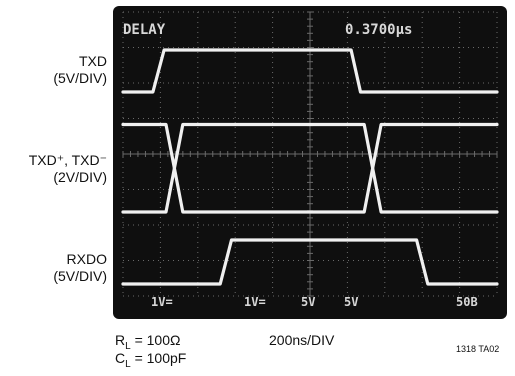 The image size is (515, 376). Describe the element at coordinates (67, 160) in the screenshot. I see `channel-label-txd-diff-name: TXD⁺, TXD⁻` at that location.